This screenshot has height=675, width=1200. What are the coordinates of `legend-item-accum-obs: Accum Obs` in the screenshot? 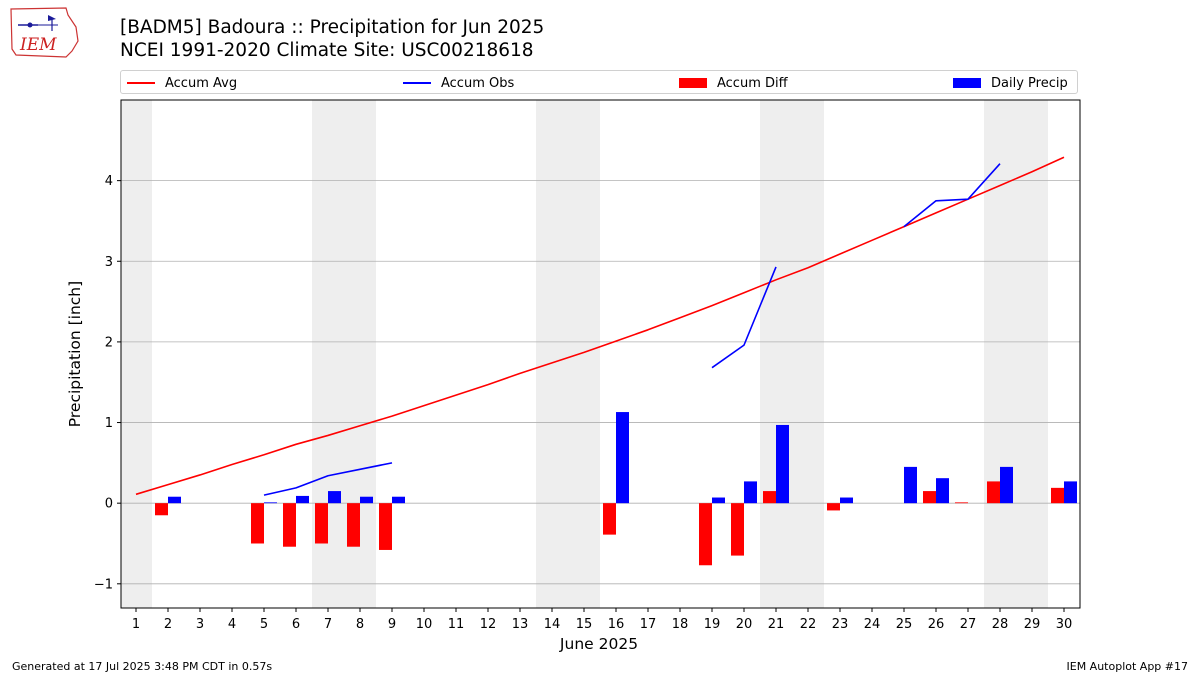 It's located at (458, 83).